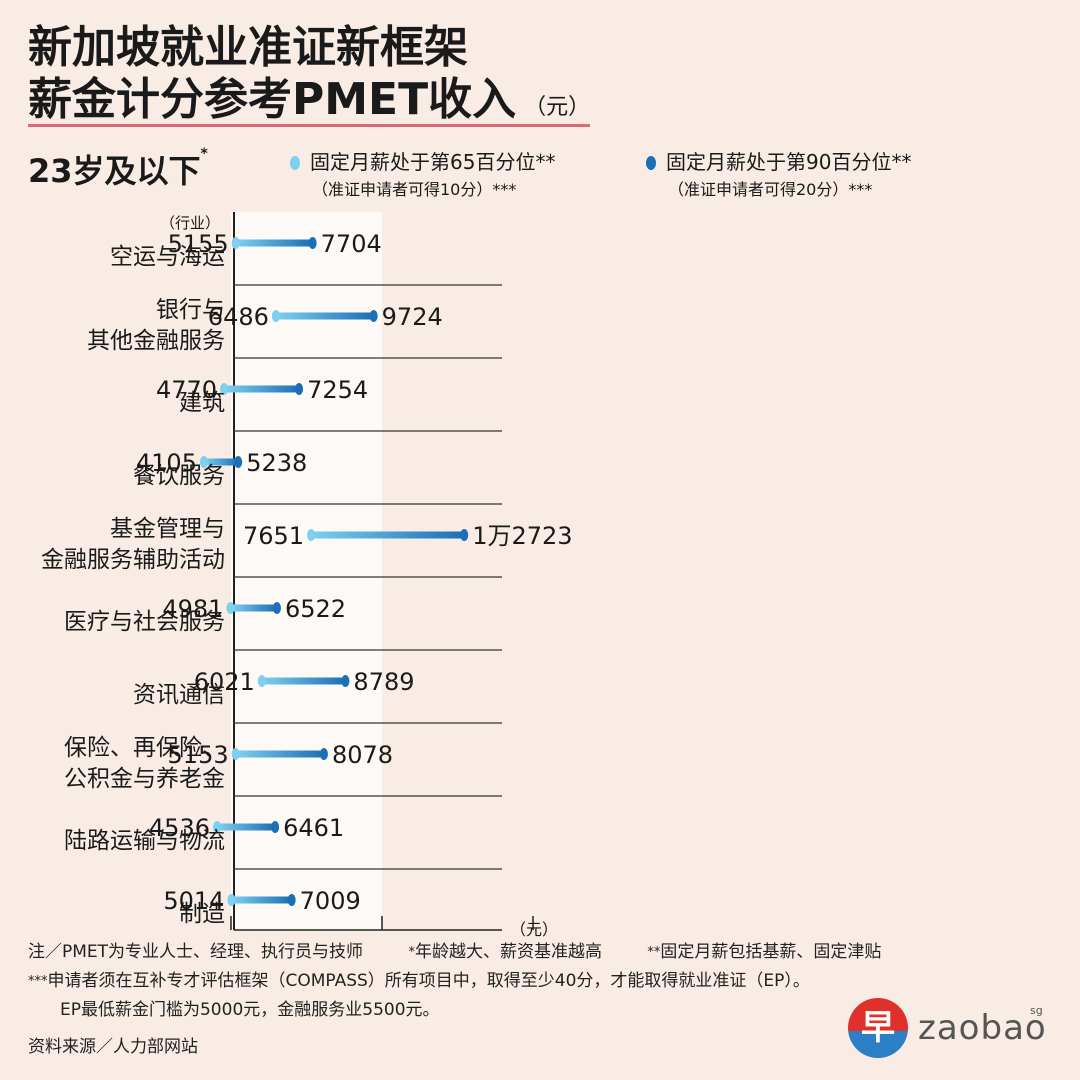 The width and height of the screenshot is (1080, 1080). Describe the element at coordinates (309, 100) in the screenshot. I see `title-line-2: 薪金计分参考PMET收入 （元）` at that location.